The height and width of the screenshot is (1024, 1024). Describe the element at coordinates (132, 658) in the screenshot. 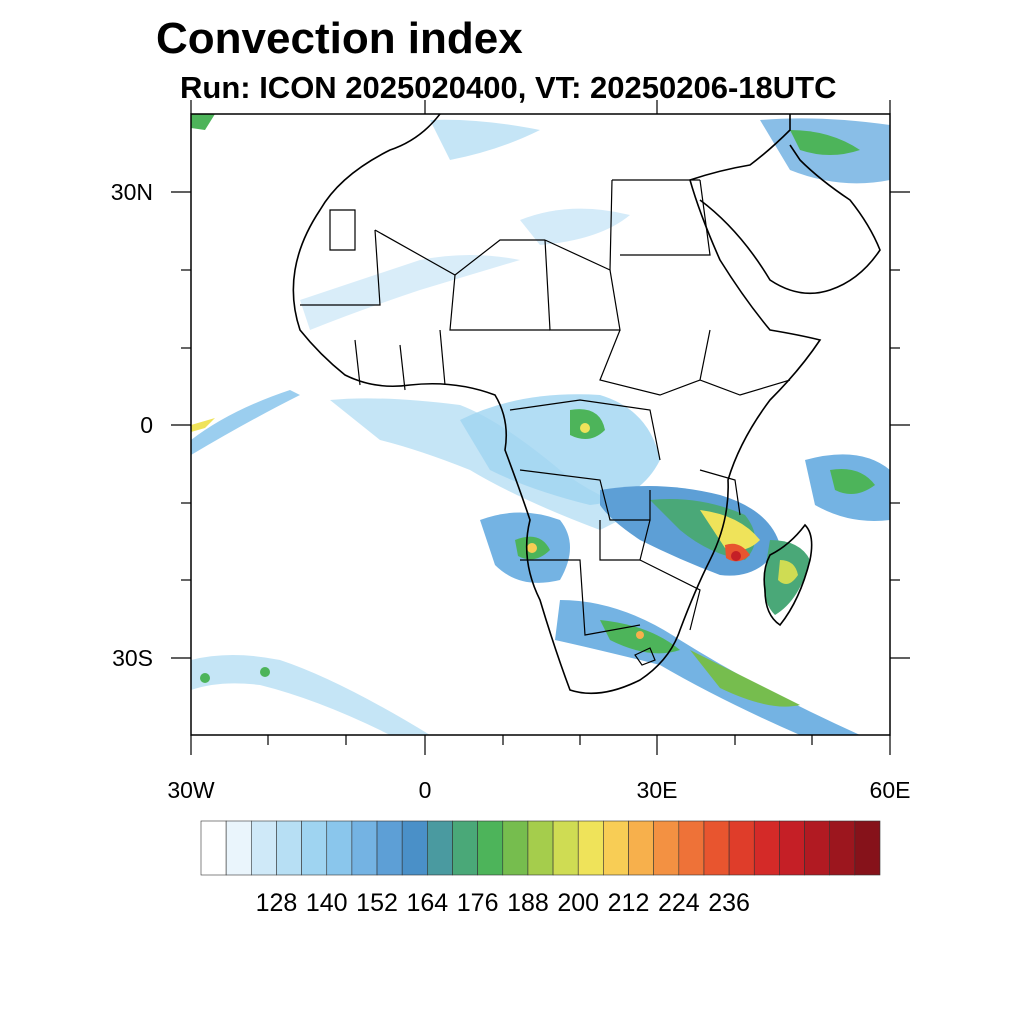

I see `y-tick-label-30s: 30S` at that location.